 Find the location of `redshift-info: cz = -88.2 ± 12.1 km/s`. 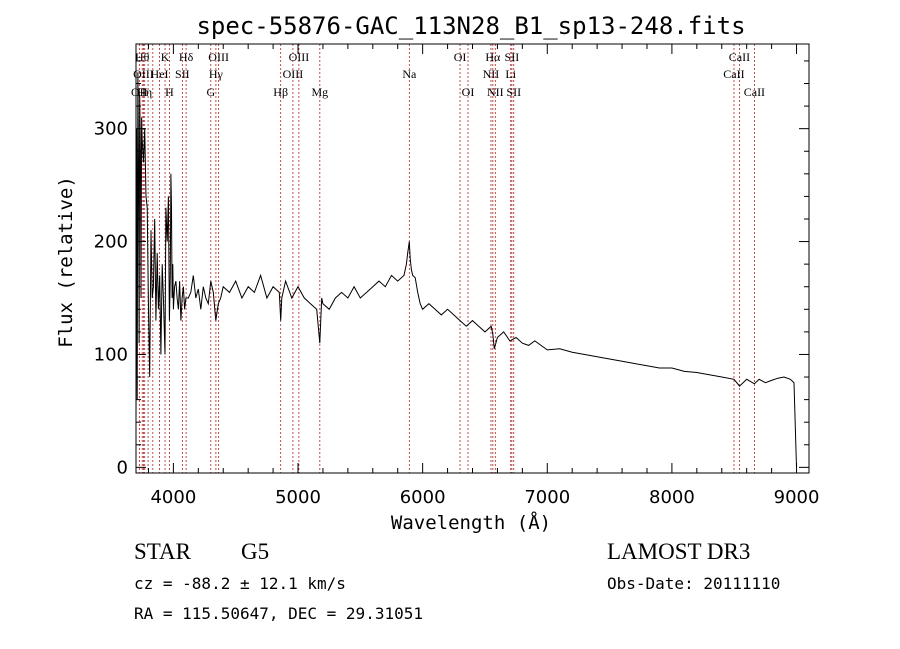

redshift-info: cz = -88.2 ± 12.1 km/s is located at coordinates (240, 583).